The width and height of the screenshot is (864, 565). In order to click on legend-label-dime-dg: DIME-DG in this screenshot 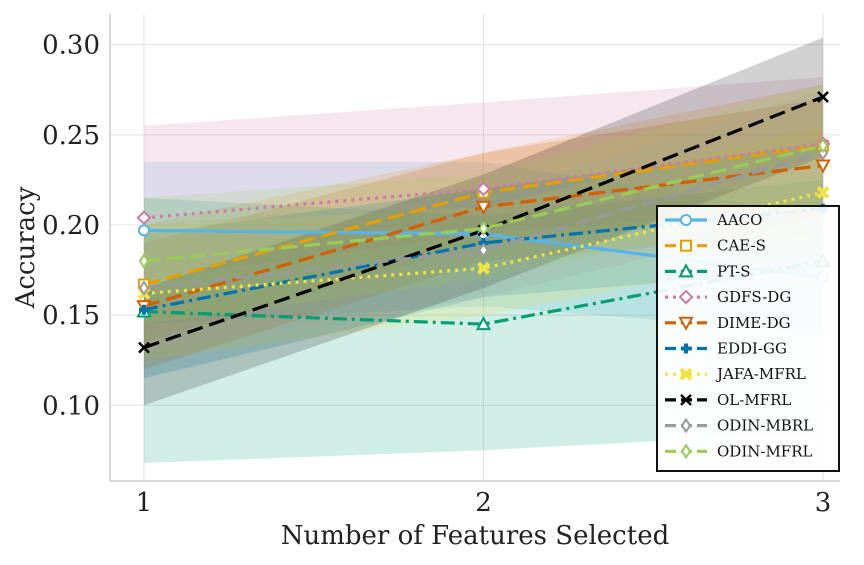, I will do `click(754, 323)`.